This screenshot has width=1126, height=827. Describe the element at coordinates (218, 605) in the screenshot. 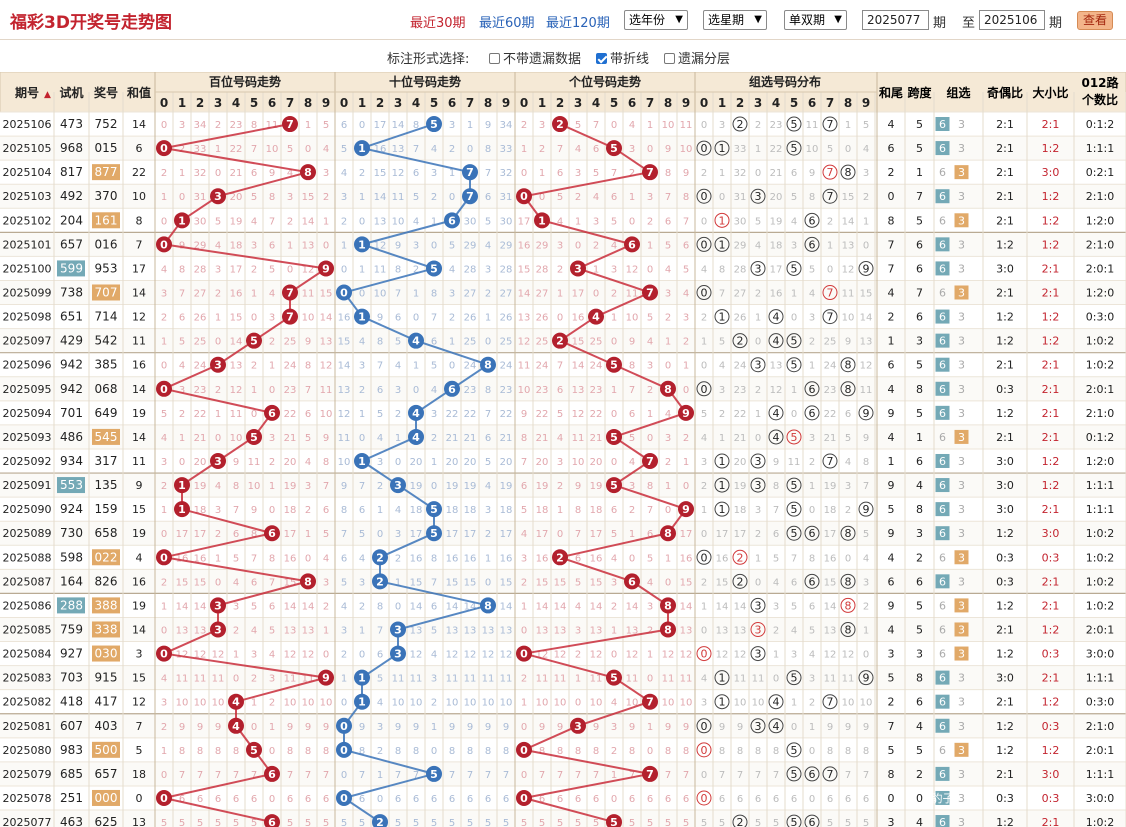

I see `hundreds-ball-digit: 3` at that location.